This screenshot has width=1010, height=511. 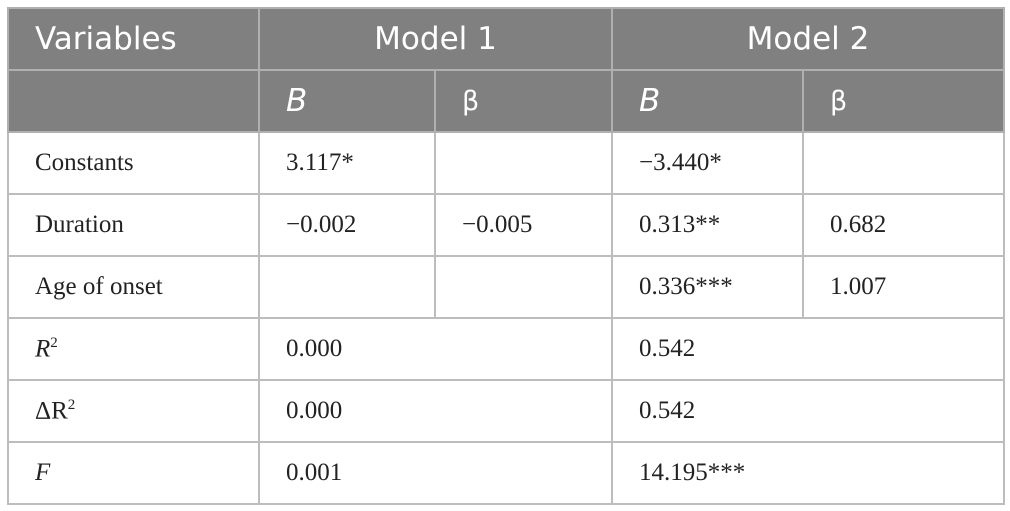 What do you see at coordinates (43, 349) in the screenshot?
I see `label: R` at bounding box center [43, 349].